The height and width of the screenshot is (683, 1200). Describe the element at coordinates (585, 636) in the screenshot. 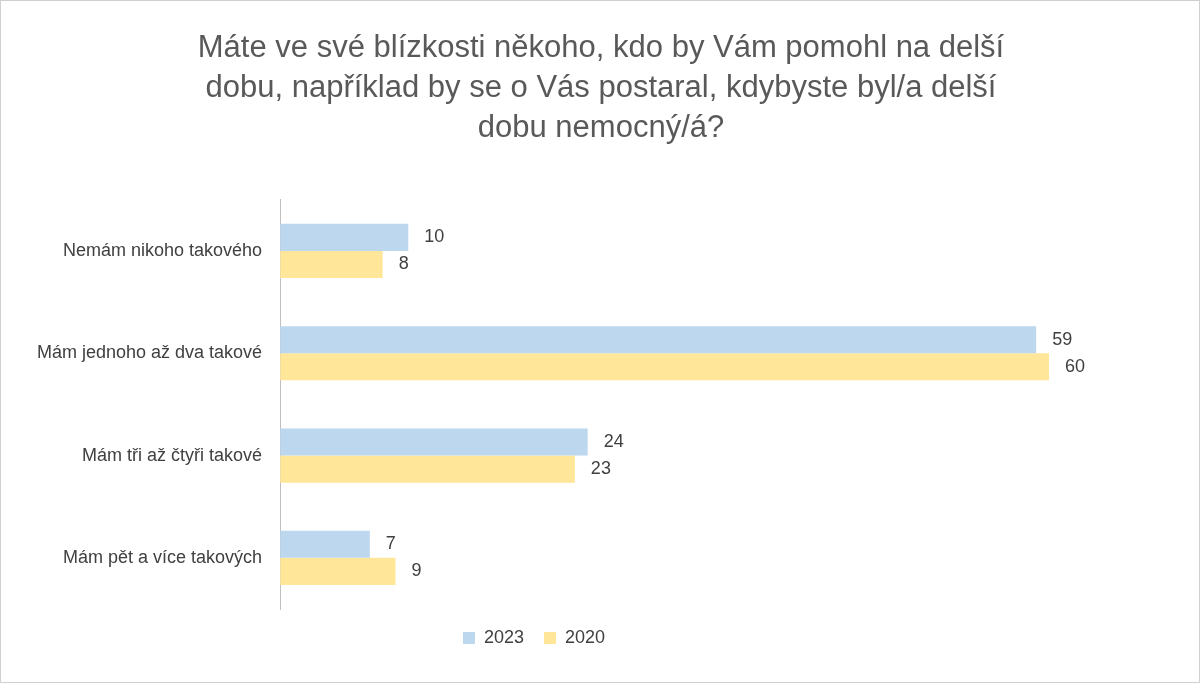

I see `legend-label: 2020` at that location.